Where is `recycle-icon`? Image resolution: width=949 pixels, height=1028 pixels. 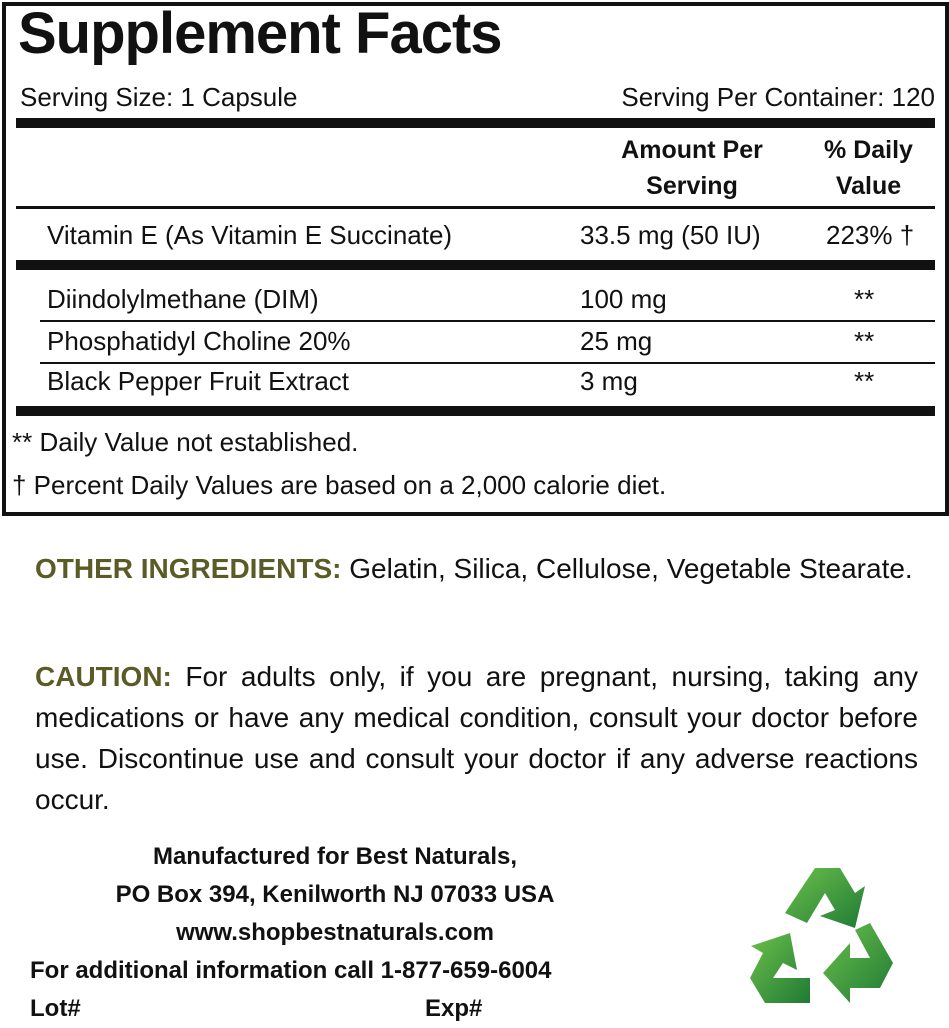 recycle-icon is located at coordinates (821, 935).